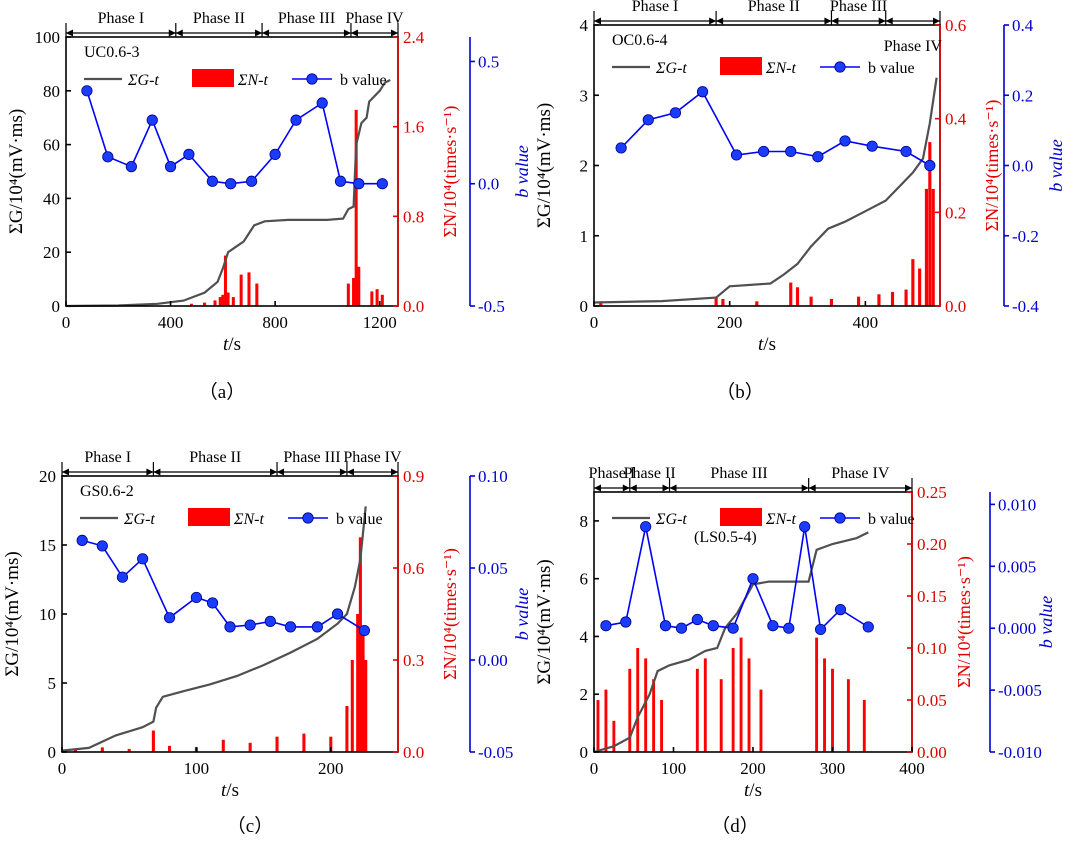 This screenshot has height=854, width=1065. Describe the element at coordinates (47, 476) in the screenshot. I see `y-left-tick-label: 20` at that location.